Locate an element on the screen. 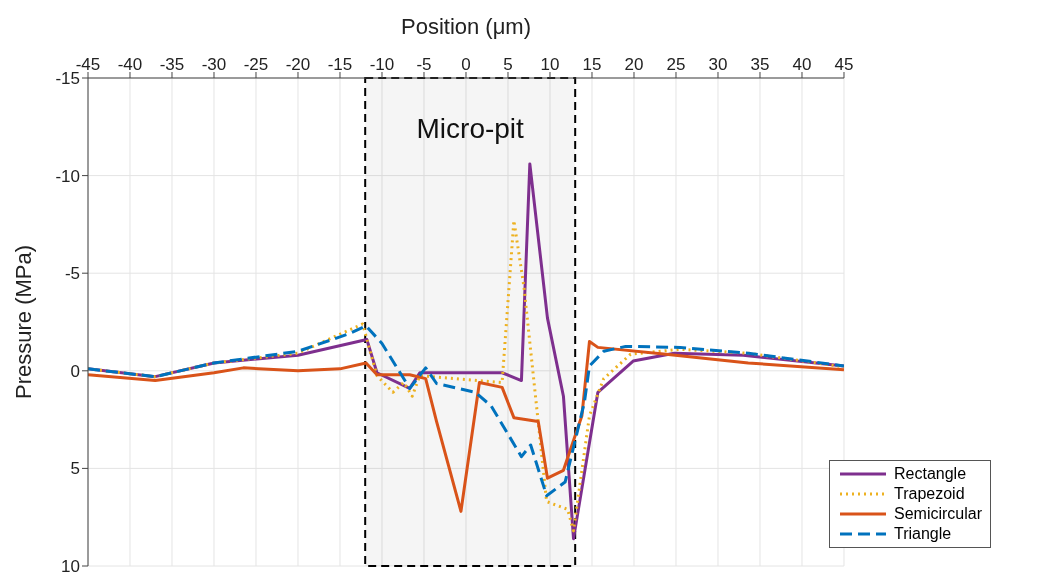  x-tick-label: 40 is located at coordinates (802, 64).